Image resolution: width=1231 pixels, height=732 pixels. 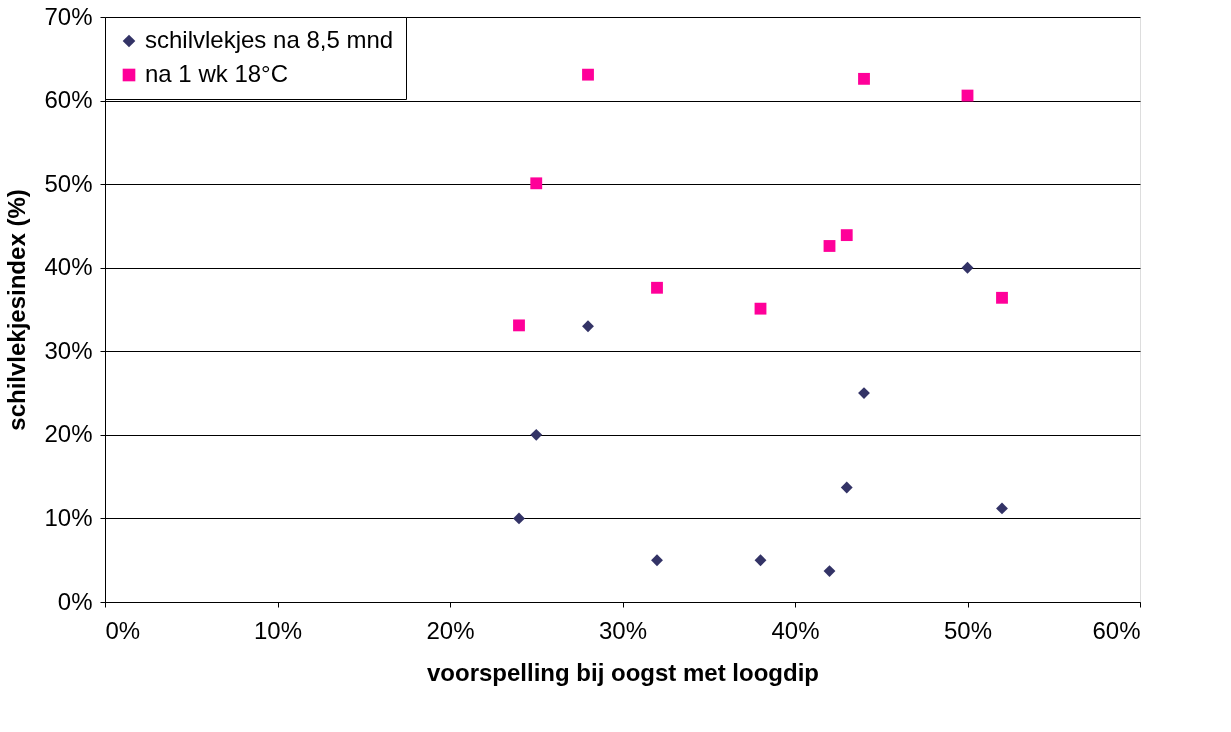 What do you see at coordinates (623, 630) in the screenshot?
I see `x-tick-label: 30%` at bounding box center [623, 630].